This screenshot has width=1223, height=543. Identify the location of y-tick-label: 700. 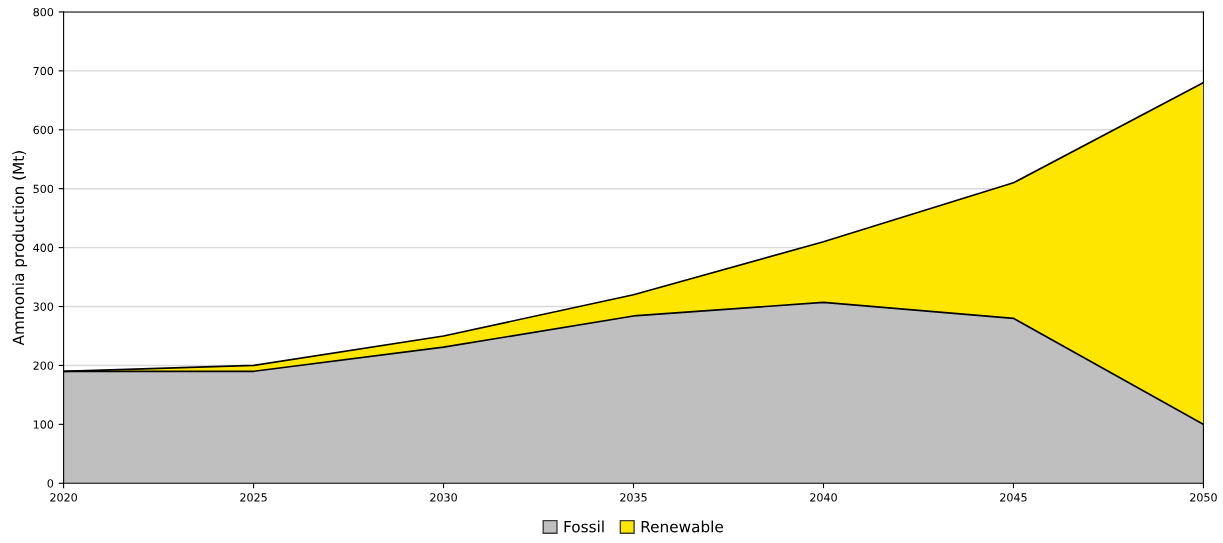
(43, 71).